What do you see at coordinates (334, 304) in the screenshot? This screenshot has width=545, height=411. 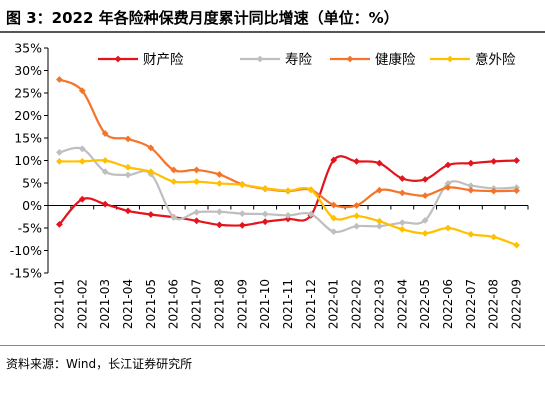 I see `x-tick-label: 2022-01` at bounding box center [334, 304].